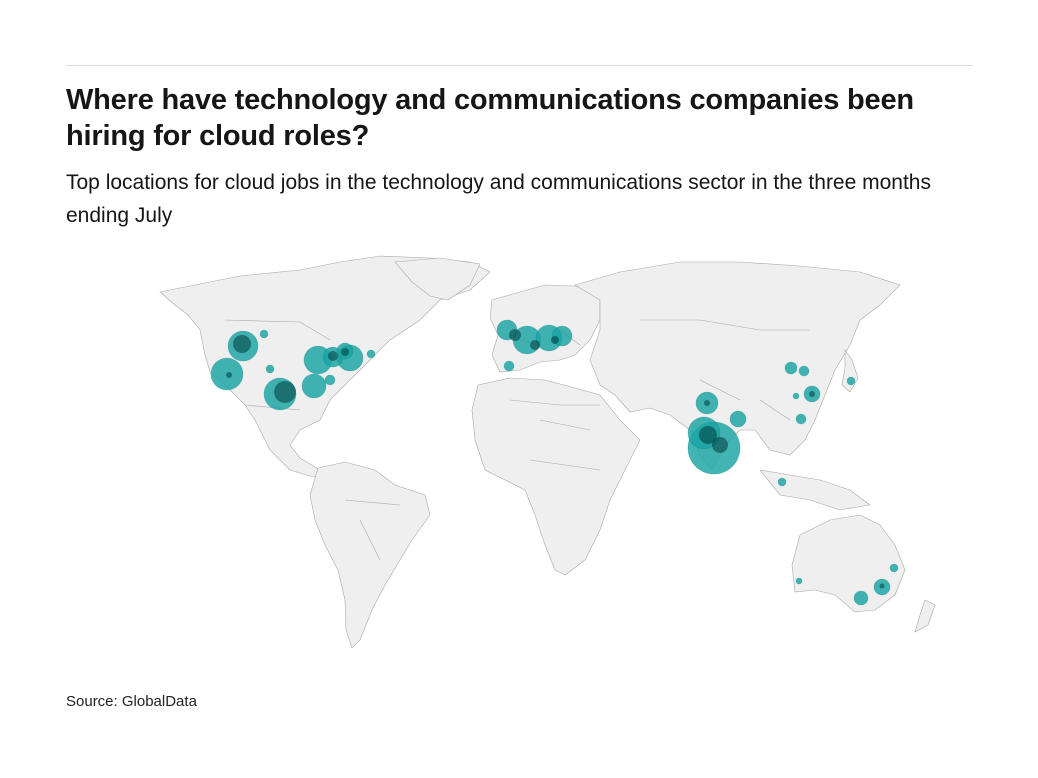  Describe the element at coordinates (264, 334) in the screenshot. I see `bubble-us-small-a` at that location.